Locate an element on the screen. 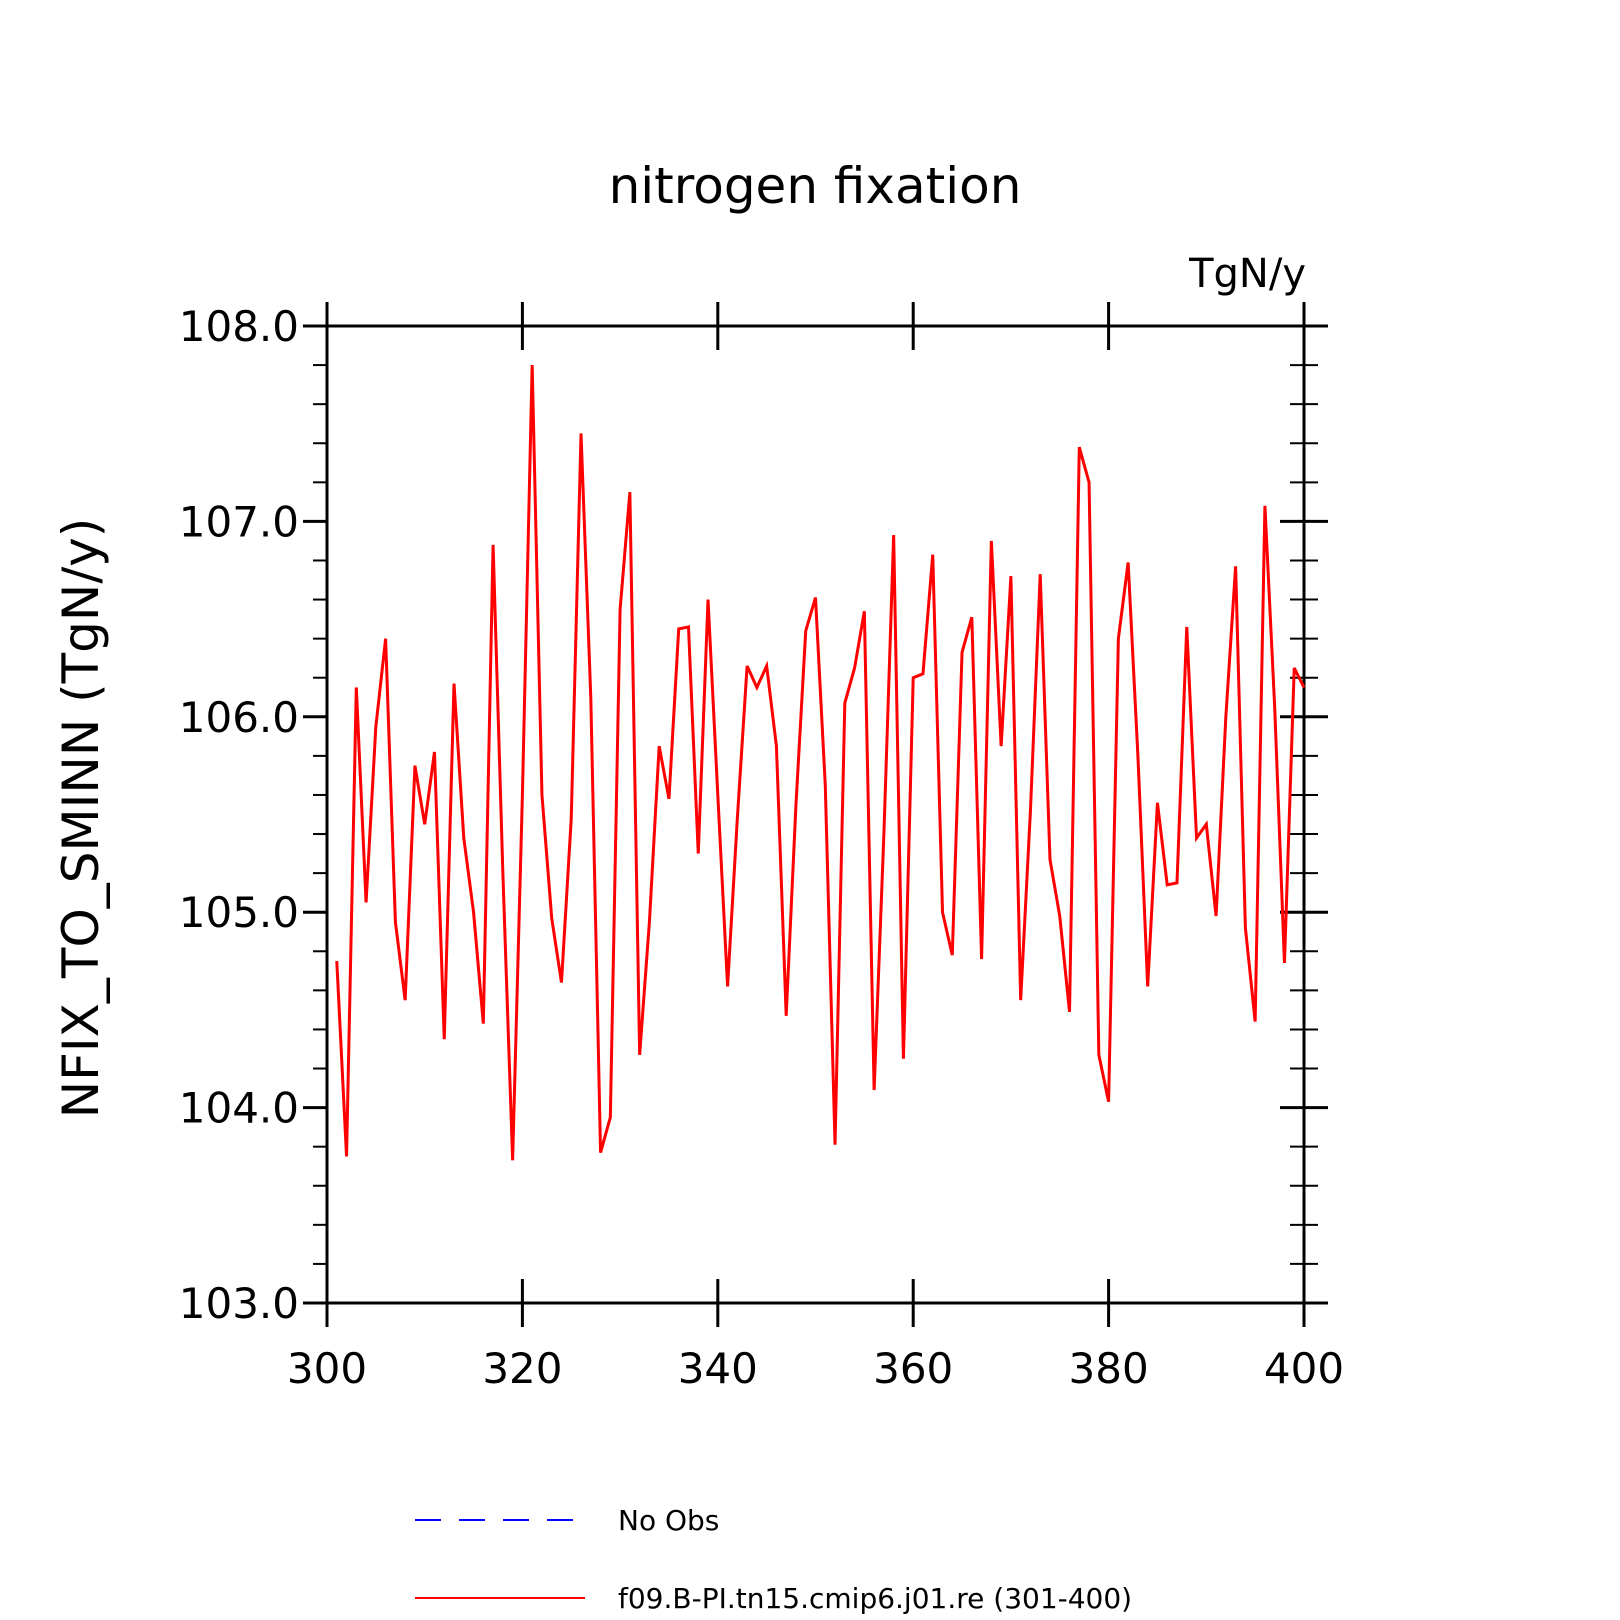  y-tick-label: 107.0 is located at coordinates (239, 521).